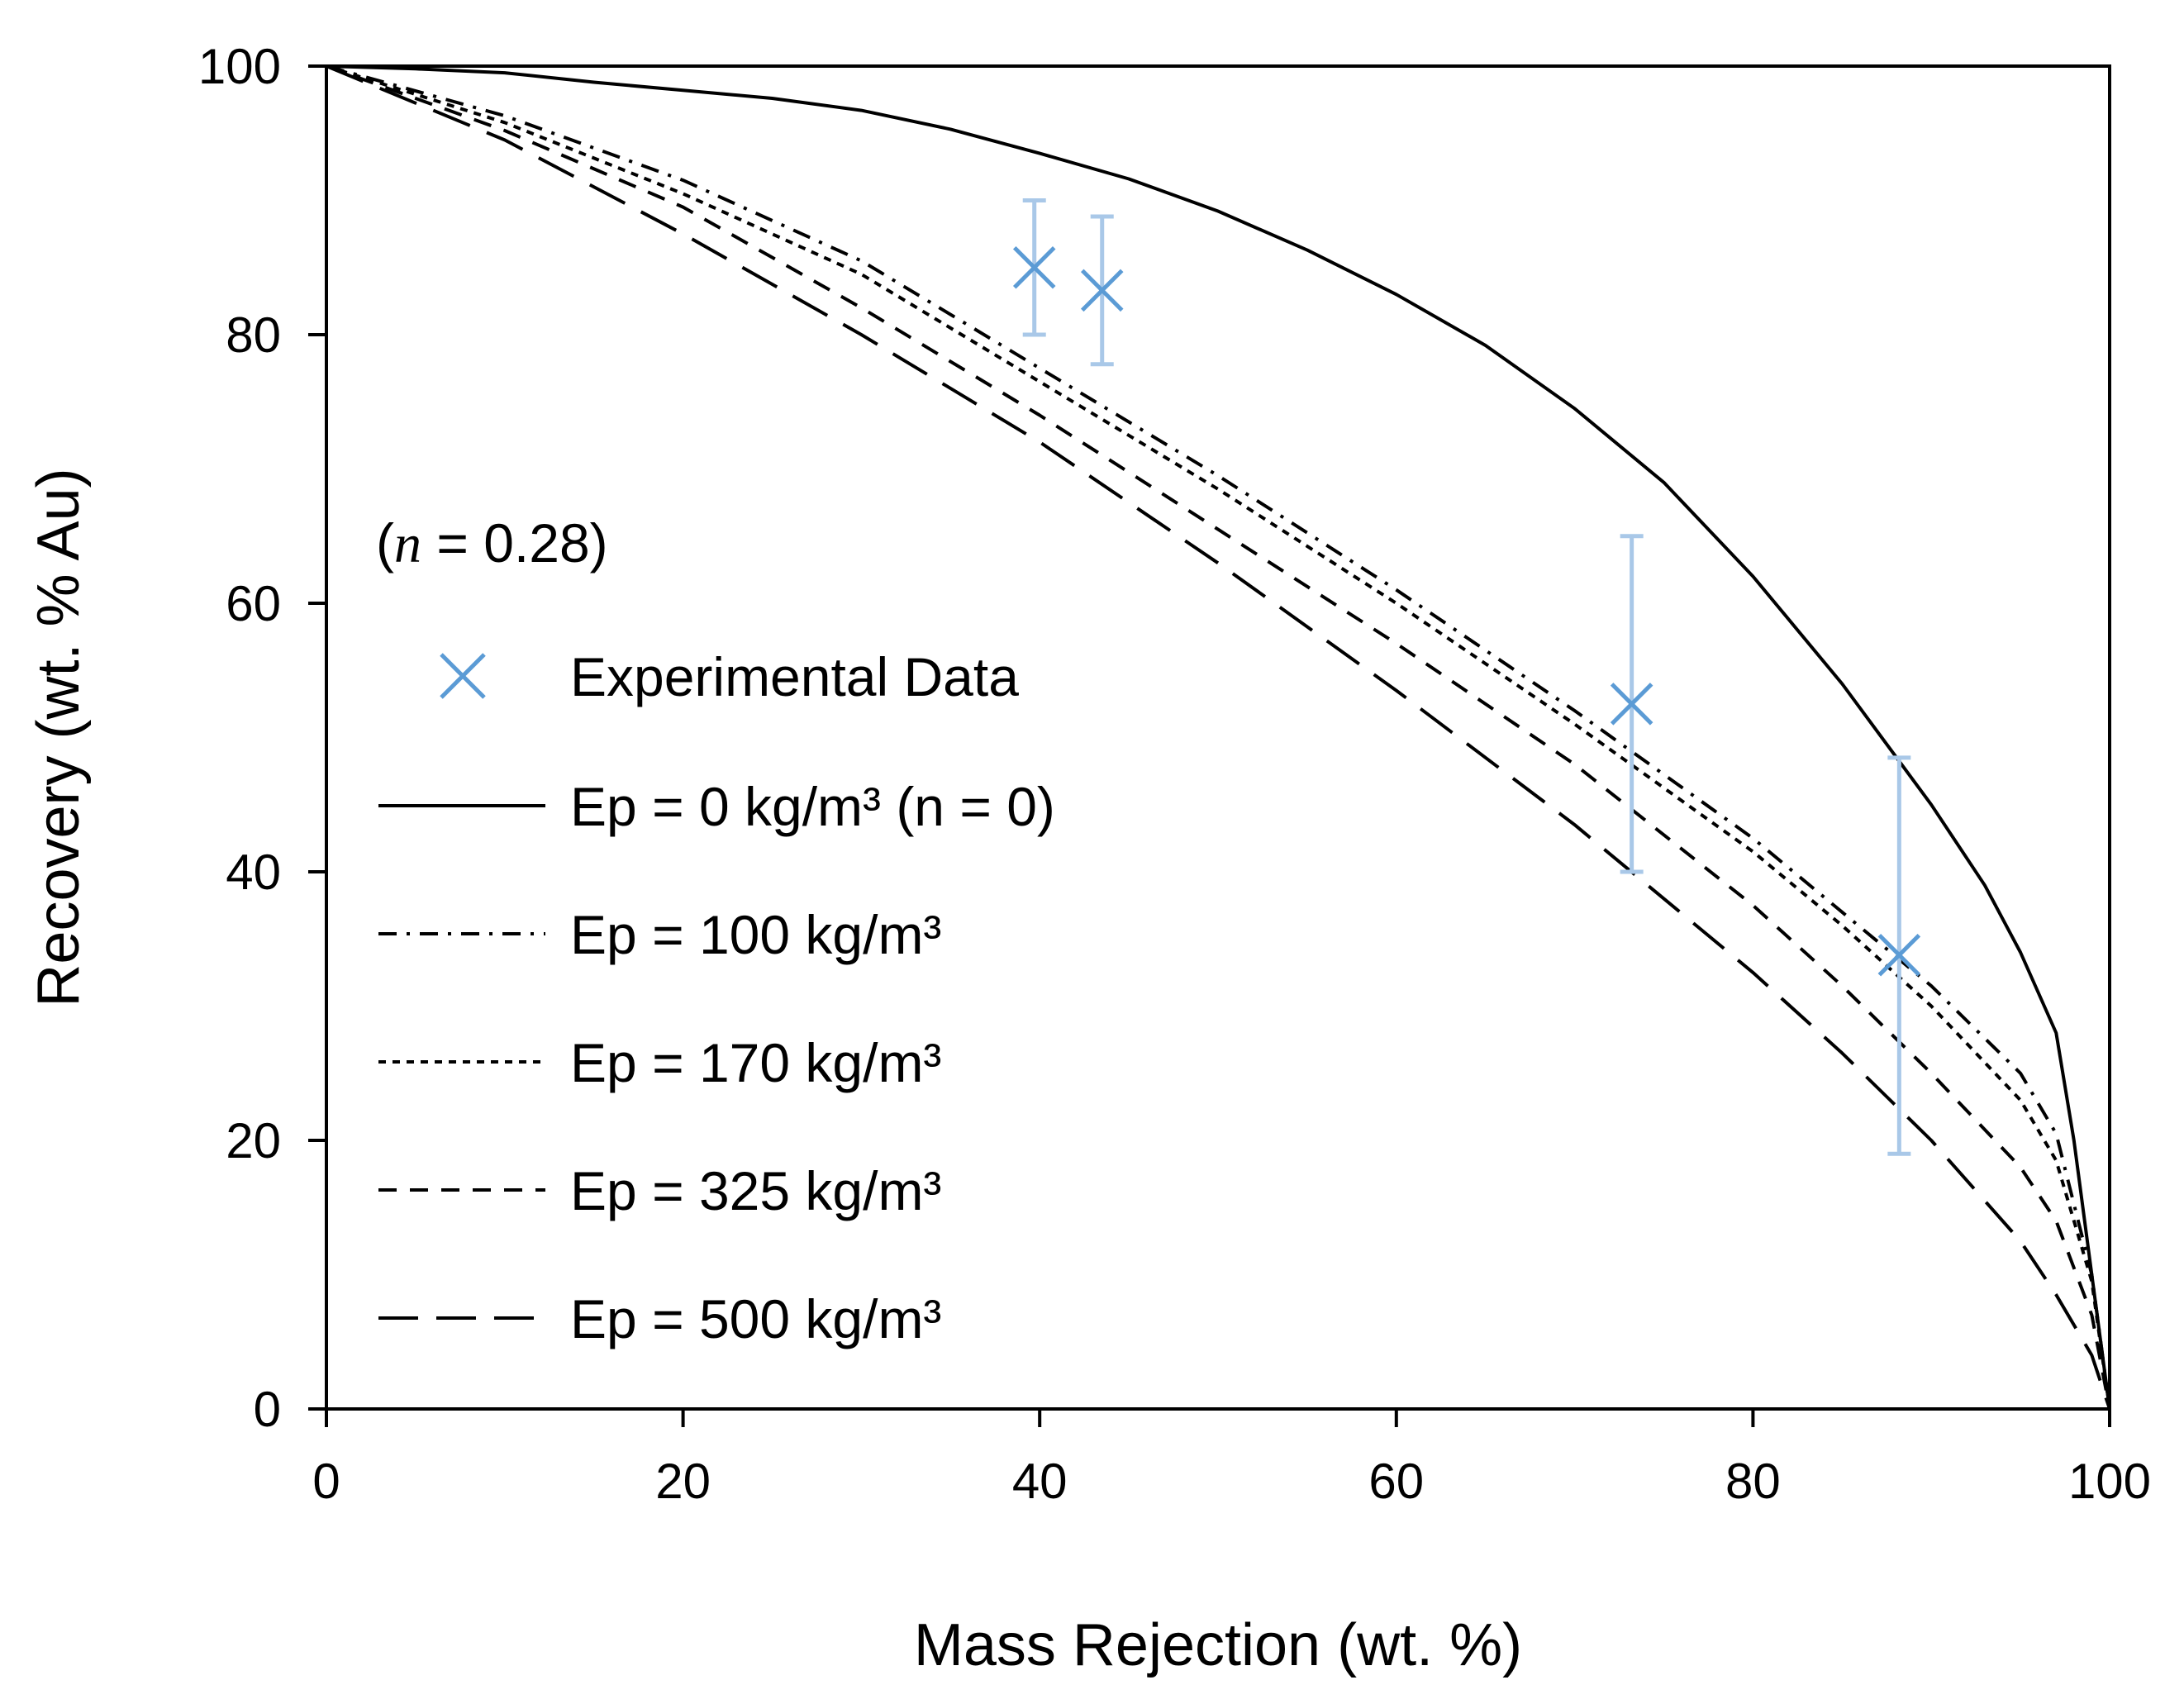 The height and width of the screenshot is (1699, 2184). Describe the element at coordinates (794, 676) in the screenshot. I see `legend-label: Experimental Data` at that location.